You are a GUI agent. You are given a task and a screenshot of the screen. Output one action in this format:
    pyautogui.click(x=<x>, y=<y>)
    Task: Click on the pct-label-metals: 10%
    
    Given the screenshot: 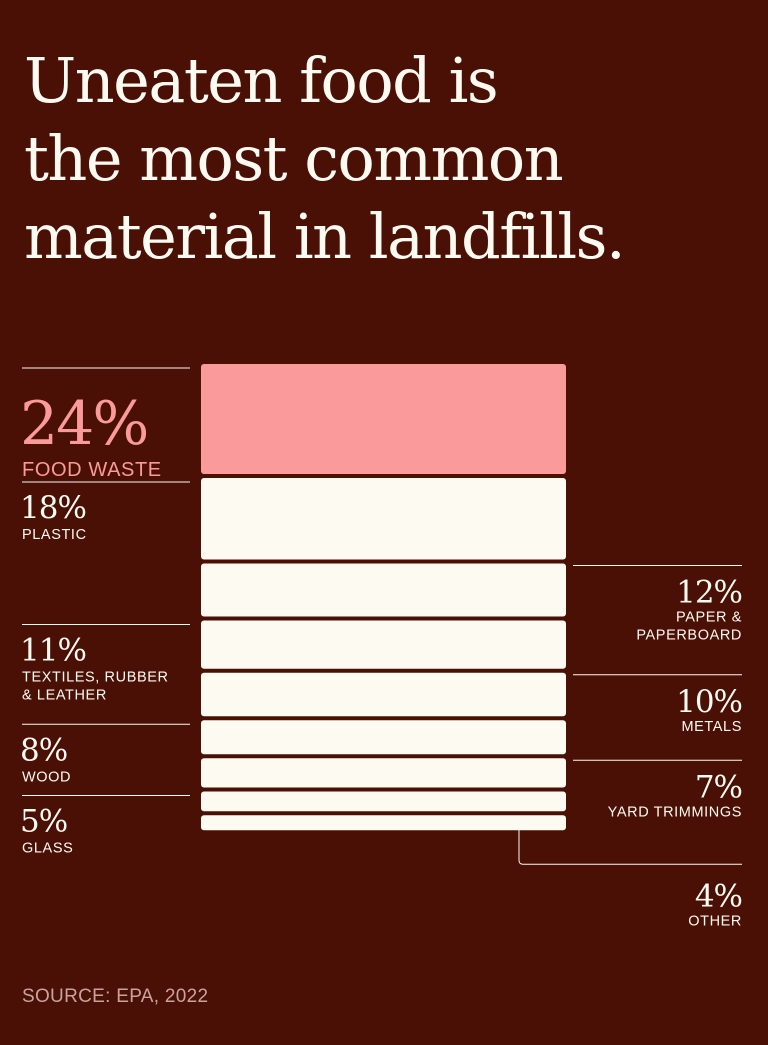 What is the action you would take?
    pyautogui.click(x=709, y=702)
    